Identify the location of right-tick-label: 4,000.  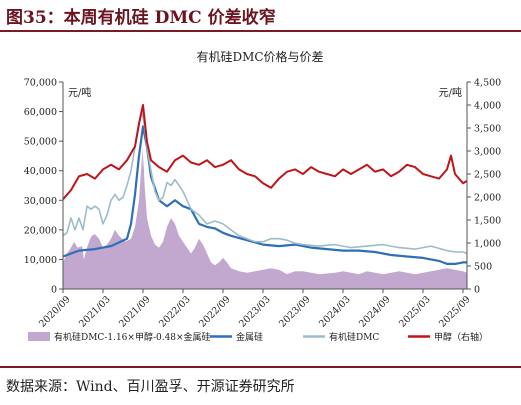
(487, 106).